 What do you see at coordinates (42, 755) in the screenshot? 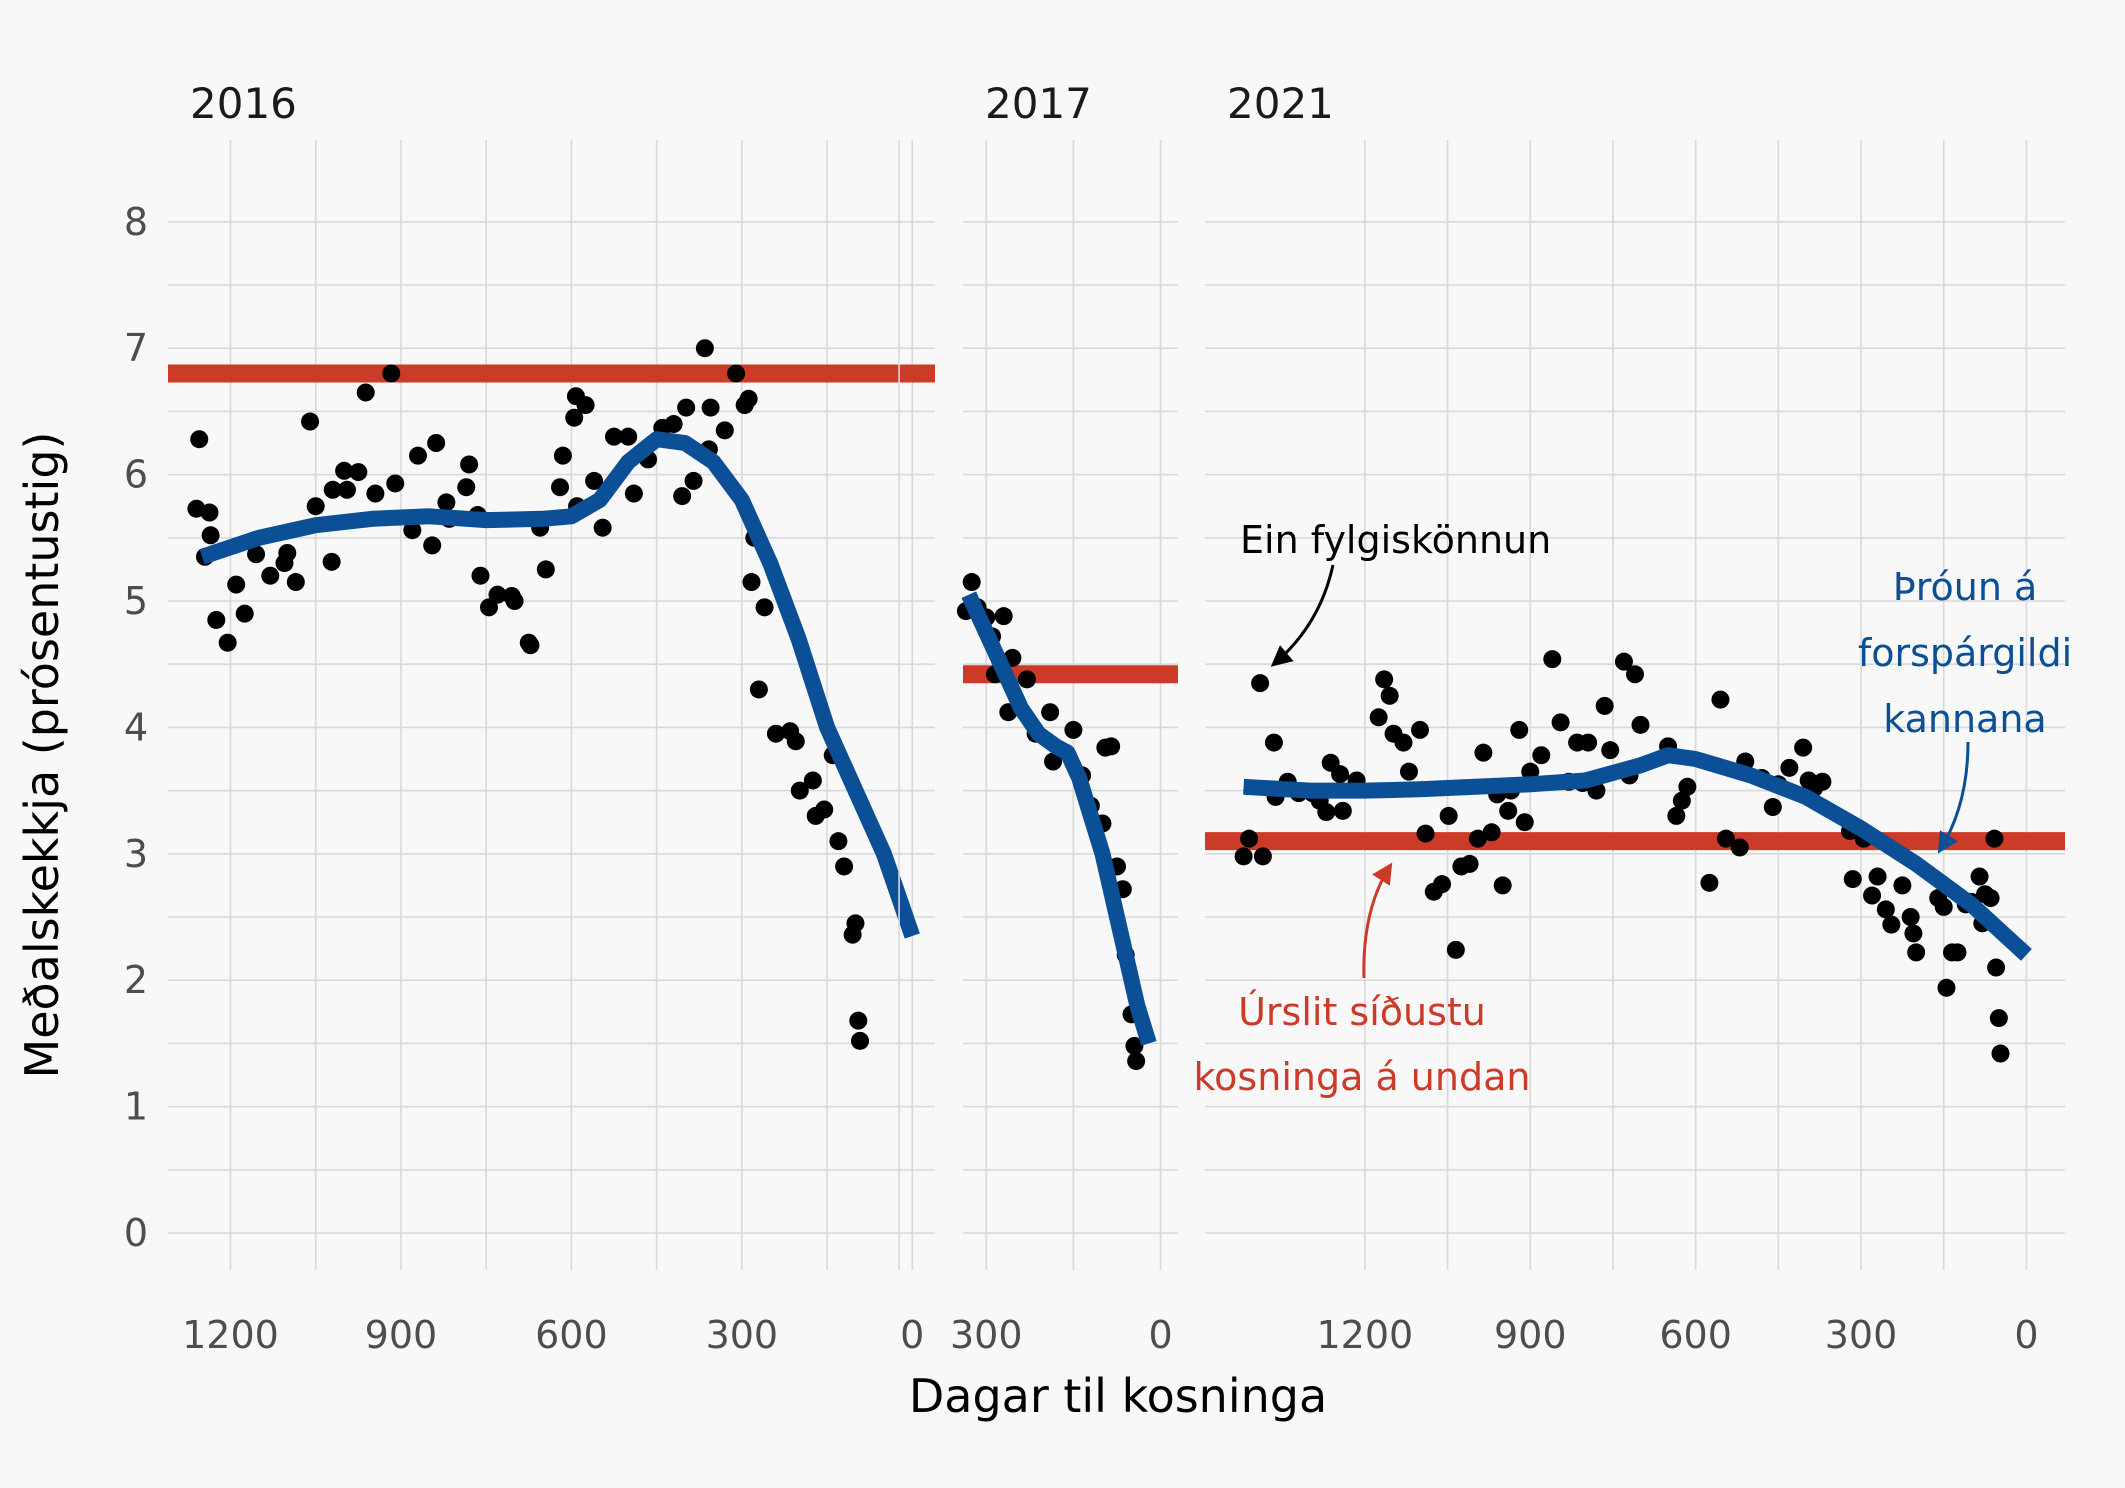
I see `y-axis-title: Meðalskekkja (prósentustig)` at bounding box center [42, 755].